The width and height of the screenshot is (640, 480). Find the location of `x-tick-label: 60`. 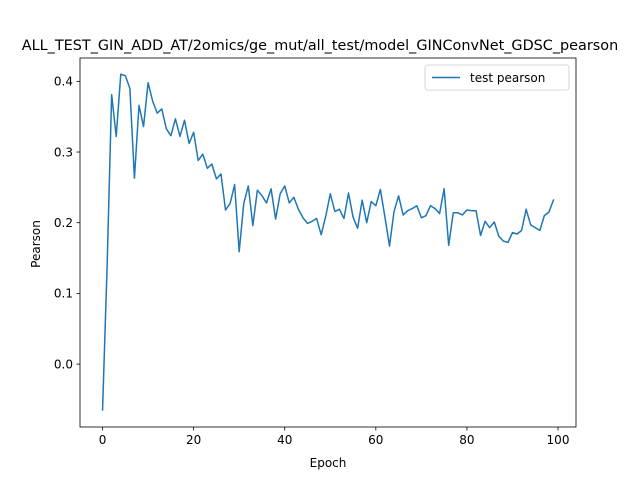

x-tick-label: 60 is located at coordinates (375, 440).